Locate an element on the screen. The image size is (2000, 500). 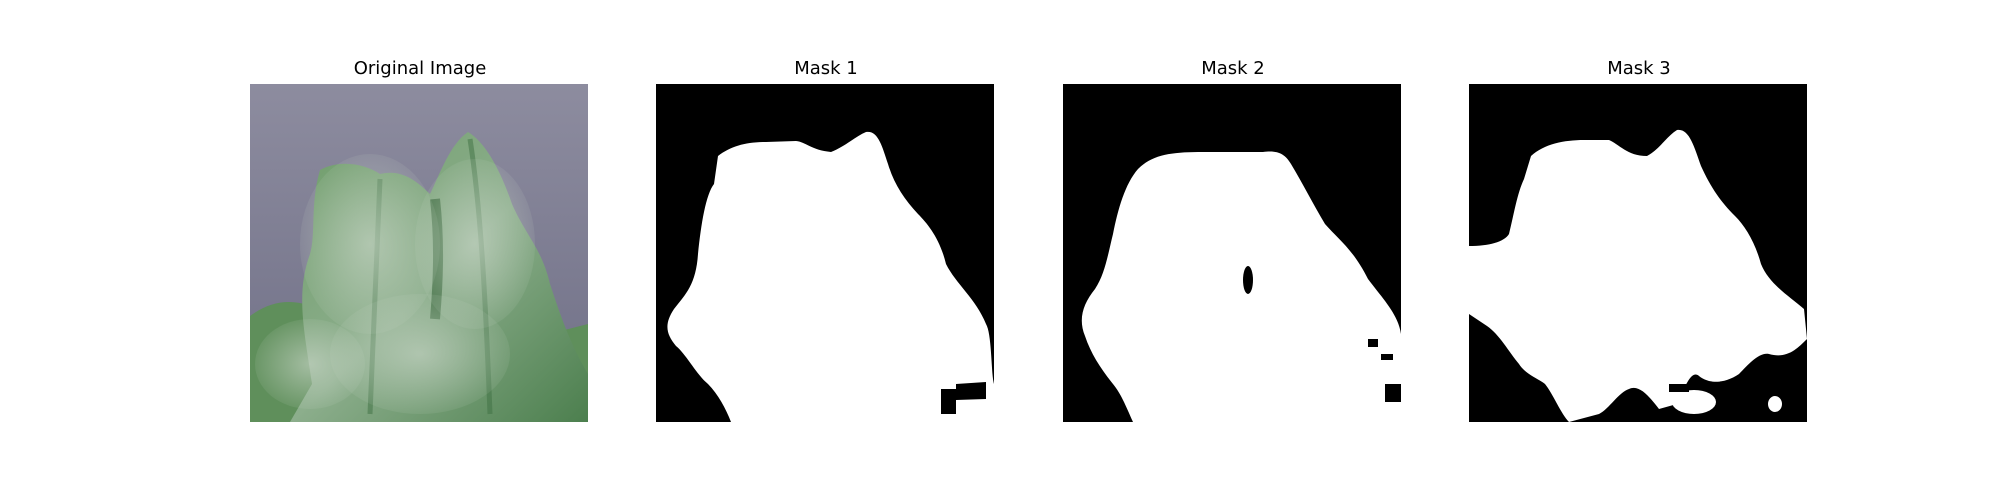
mask-3-image is located at coordinates (1638, 253).